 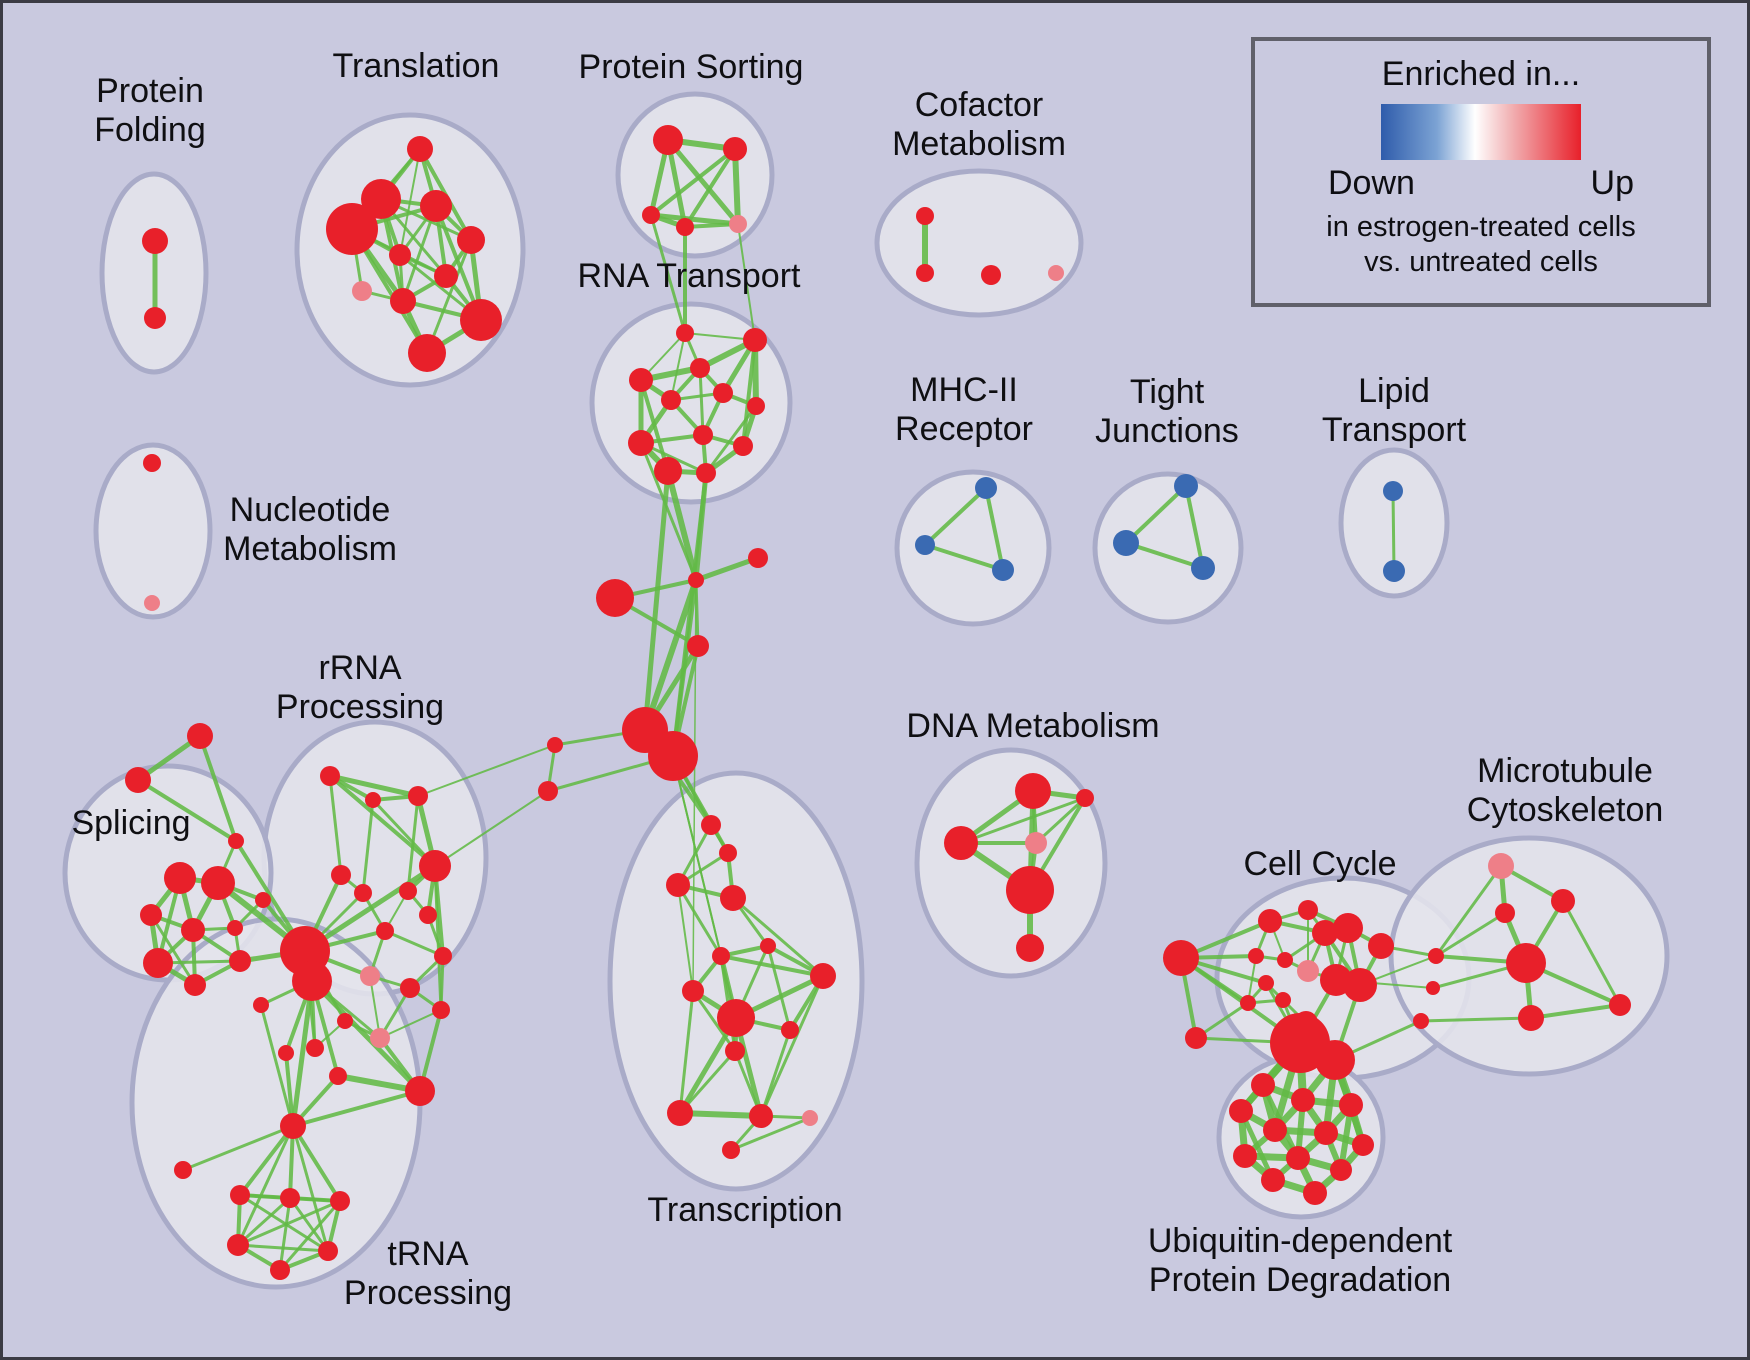 What do you see at coordinates (685, 227) in the screenshot?
I see `node-s4` at bounding box center [685, 227].